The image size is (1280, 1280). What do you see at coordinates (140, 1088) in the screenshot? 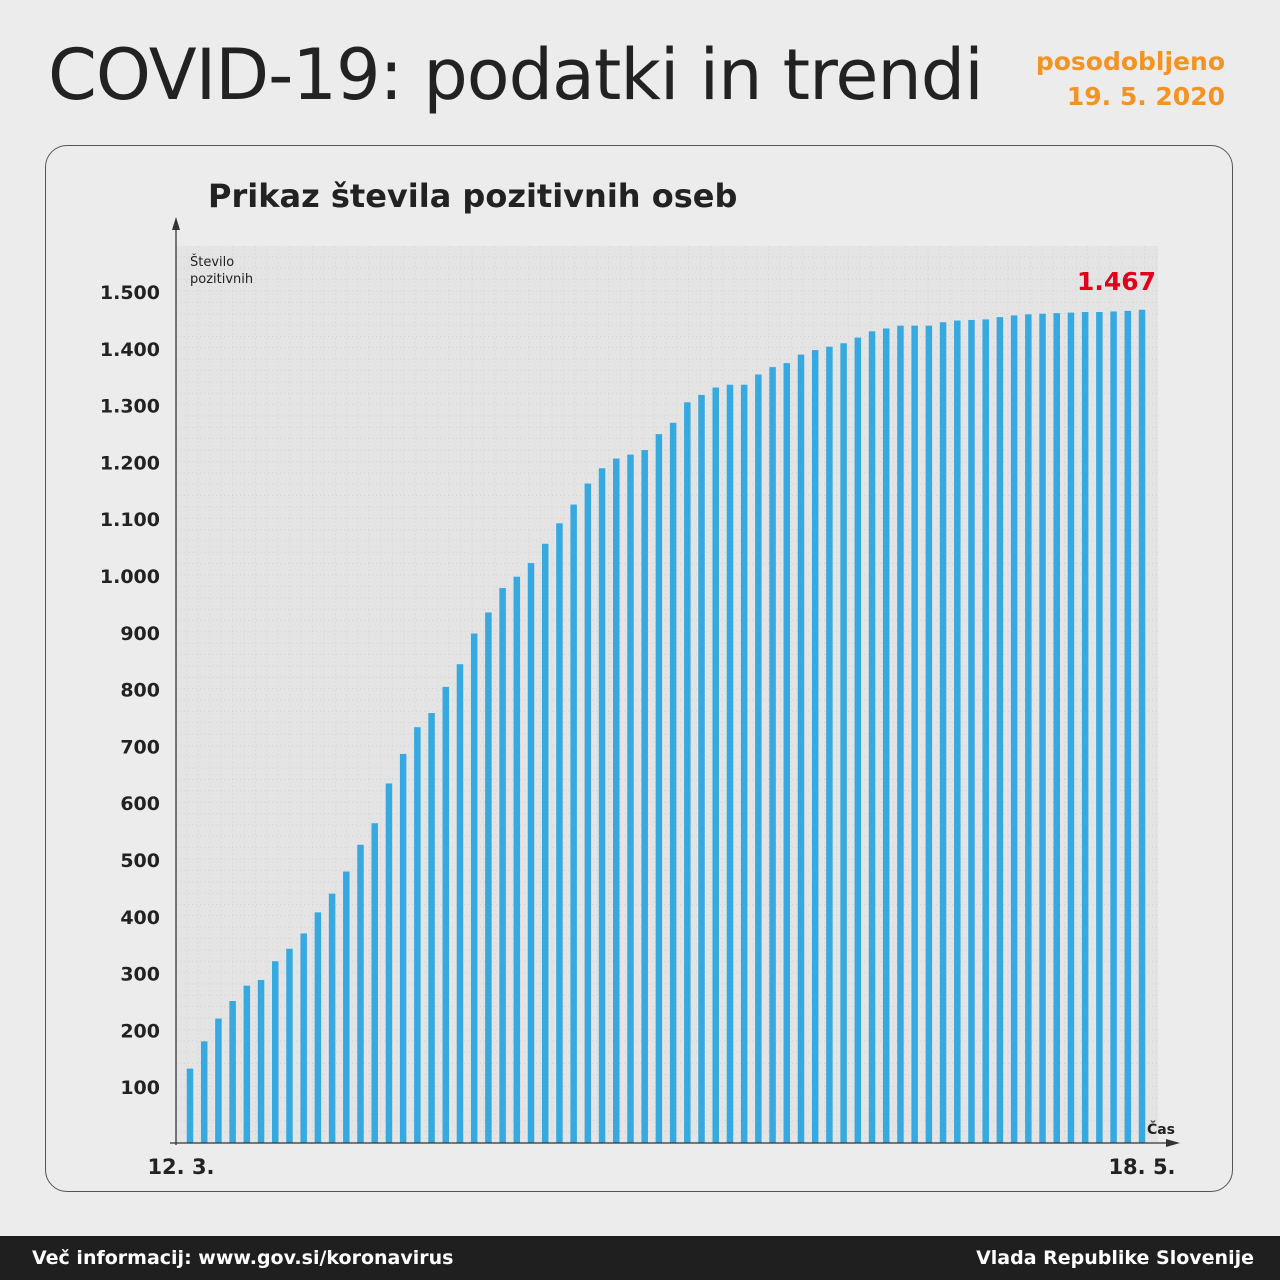
I see `y-tick-label: 100` at bounding box center [140, 1088].